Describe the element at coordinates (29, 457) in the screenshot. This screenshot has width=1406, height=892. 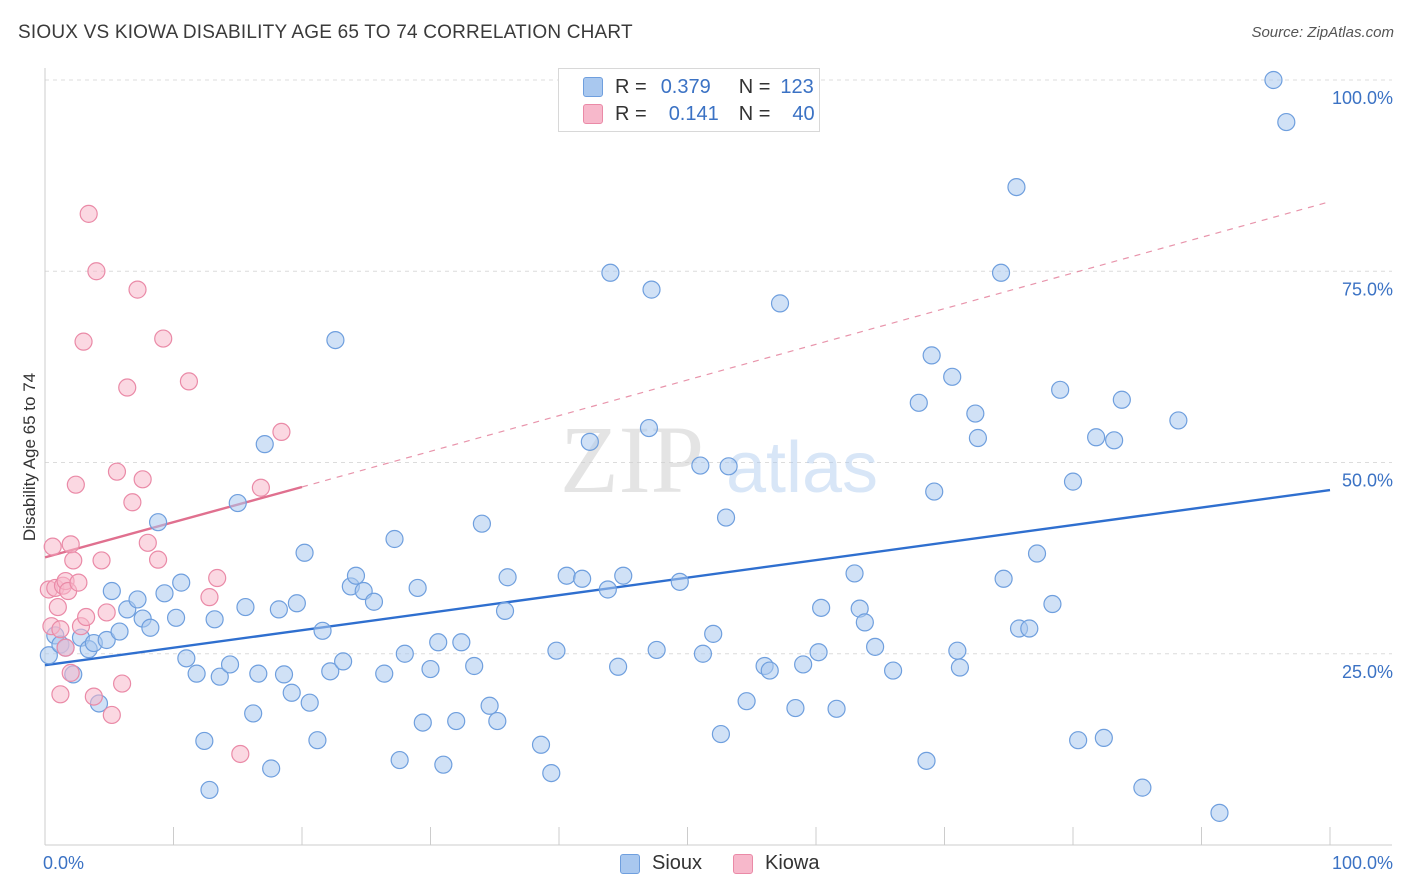
I see `y-axis-label: Disability Age 65 to 74` at that location.